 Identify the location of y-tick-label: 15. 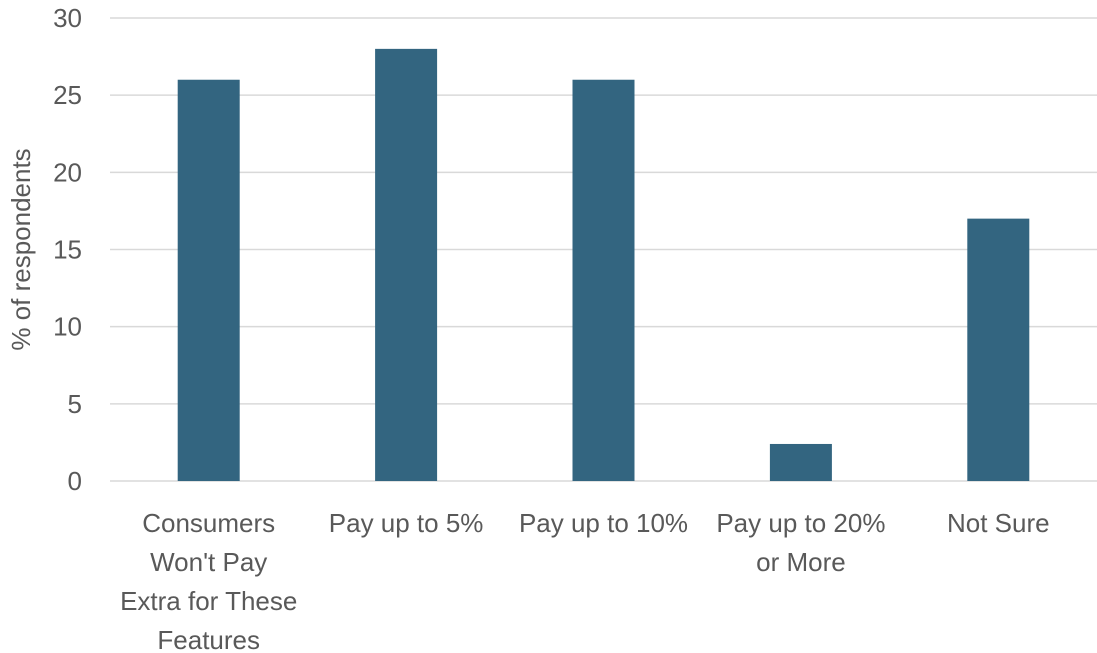
(67, 250).